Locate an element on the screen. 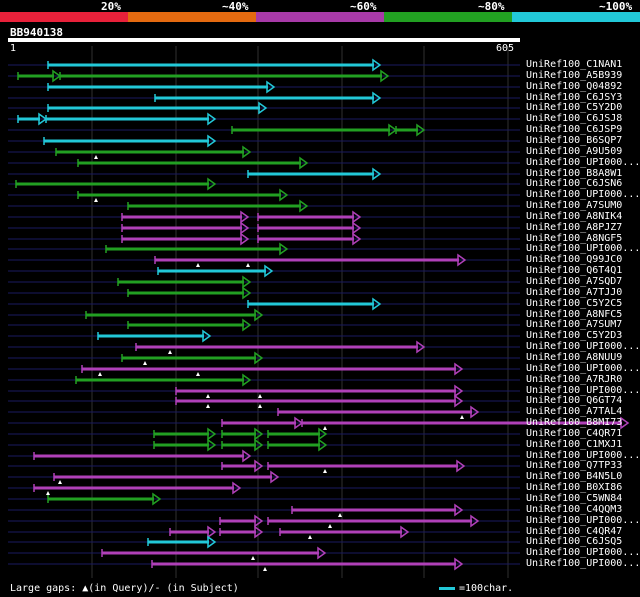  hit-label: UniRef100_C4QR47 is located at coordinates (574, 531).